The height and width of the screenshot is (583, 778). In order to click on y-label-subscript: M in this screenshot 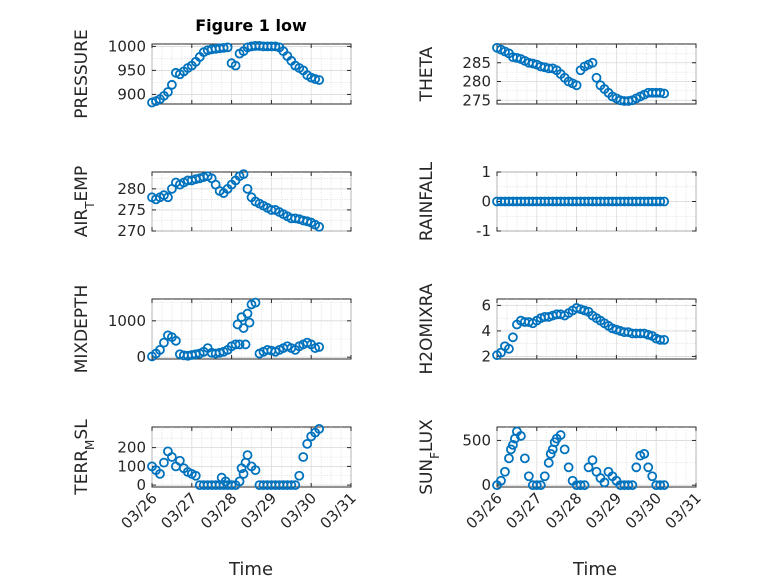, I will do `click(90, 445)`.